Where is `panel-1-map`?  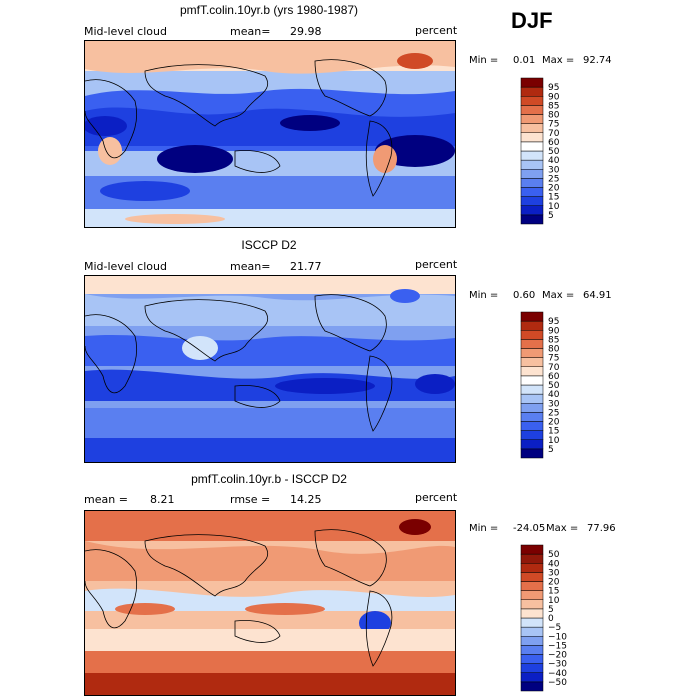
panel-1-map is located at coordinates (270, 134).